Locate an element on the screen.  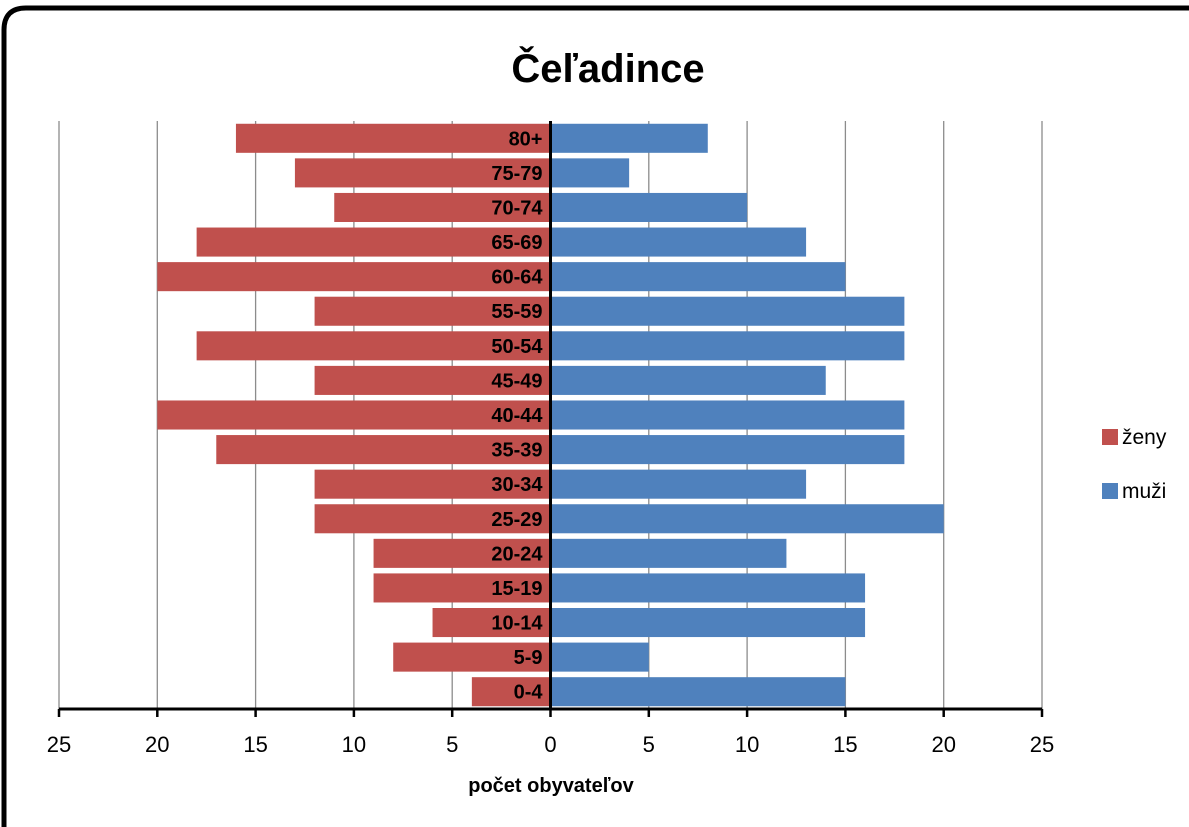
x-tick-label: 0 is located at coordinates (550, 744).